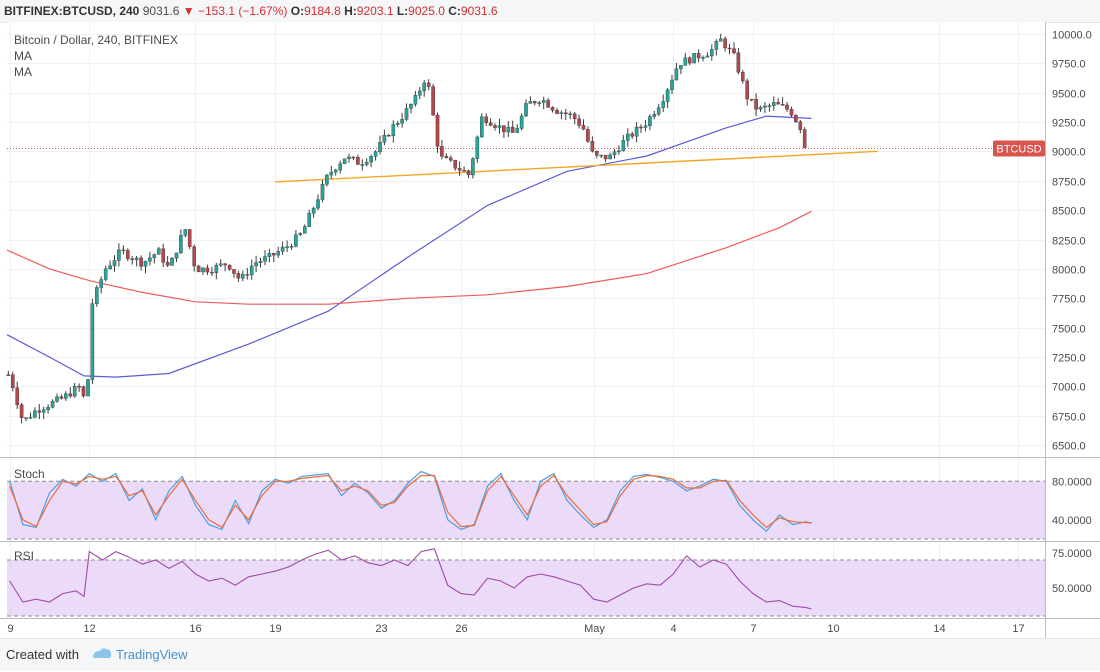 This screenshot has width=1100, height=672. Describe the element at coordinates (594, 629) in the screenshot. I see `time-tick-label: May` at that location.